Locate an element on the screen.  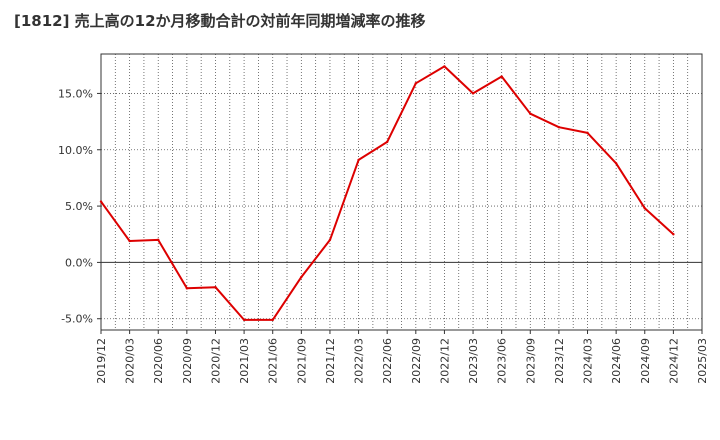
y-tick-label: 0.0% is located at coordinates (79, 262).